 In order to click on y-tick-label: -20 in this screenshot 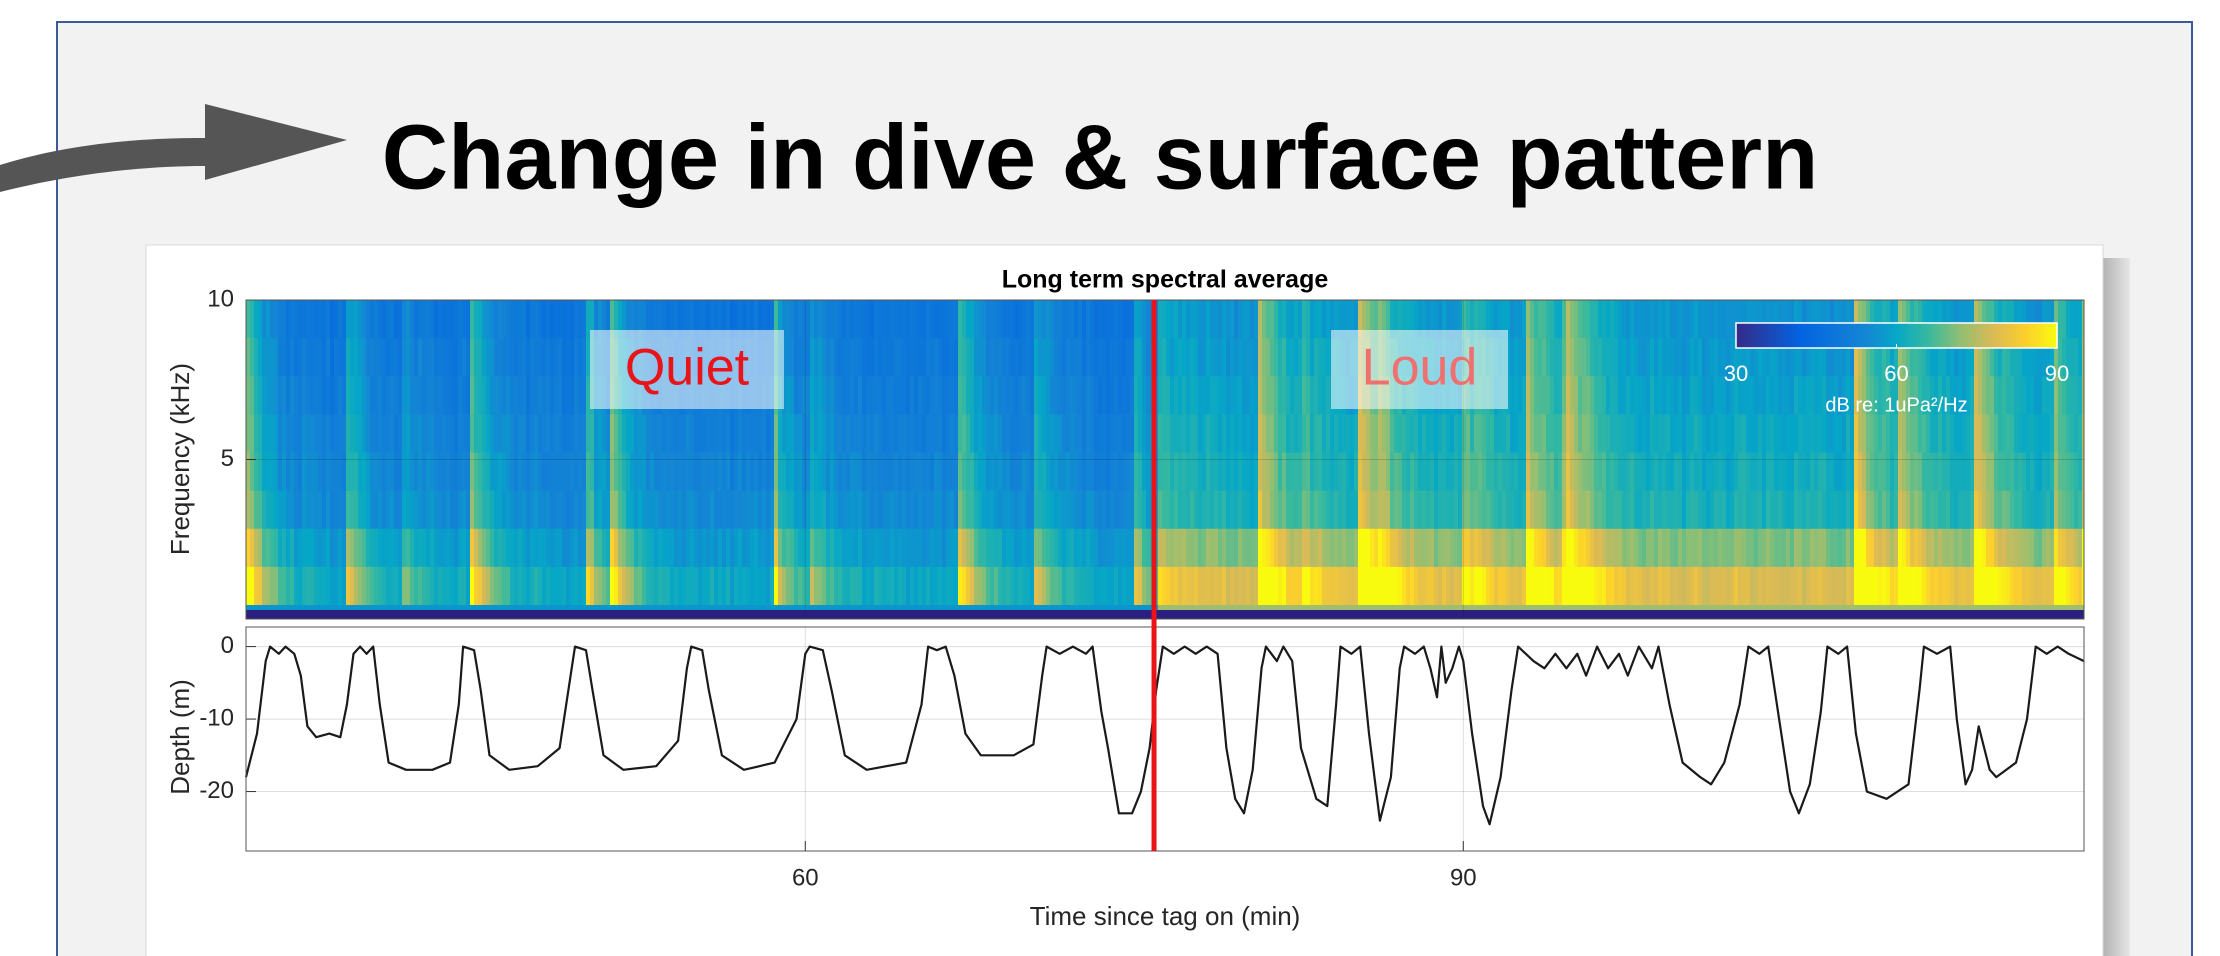, I will do `click(216, 790)`.